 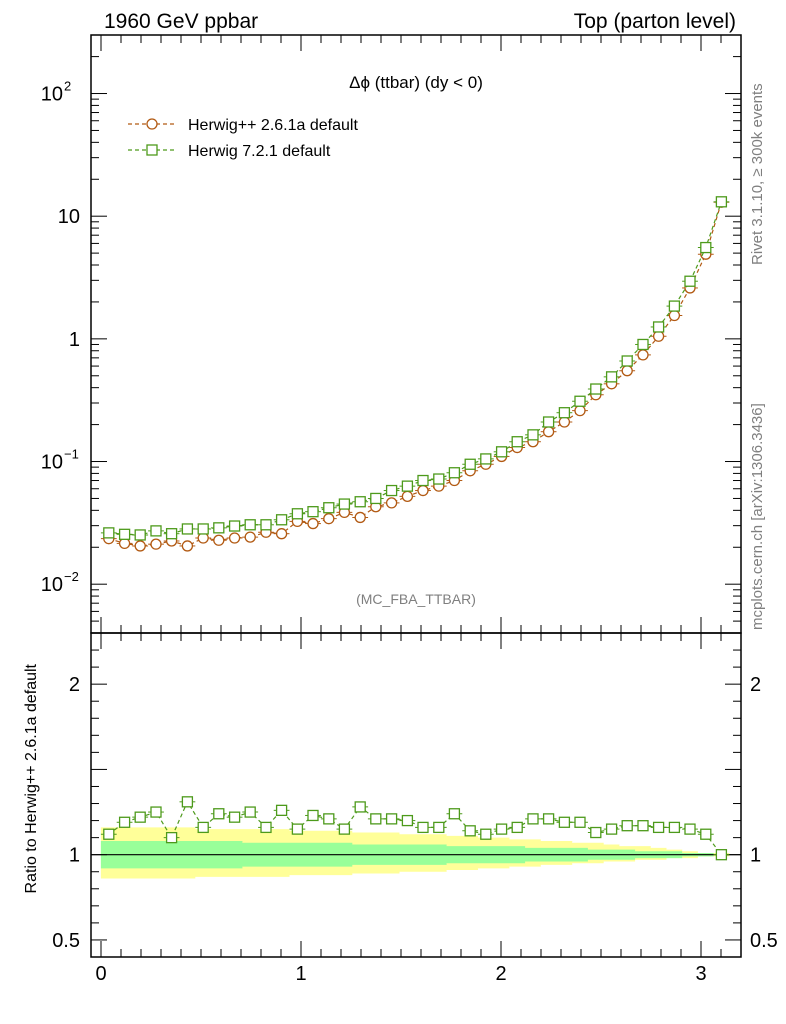 What do you see at coordinates (74, 340) in the screenshot?
I see `y-tick-label: 1` at bounding box center [74, 340].